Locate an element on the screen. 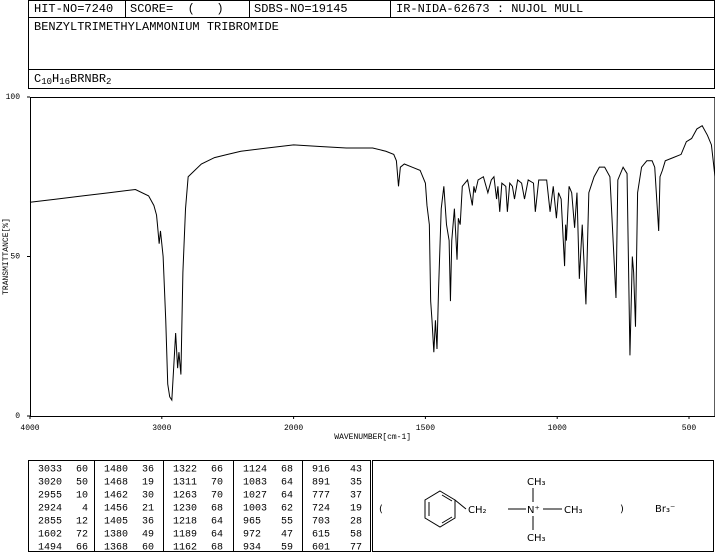 The height and width of the screenshot is (553, 715). peak-transmittance: 21 is located at coordinates (148, 509).